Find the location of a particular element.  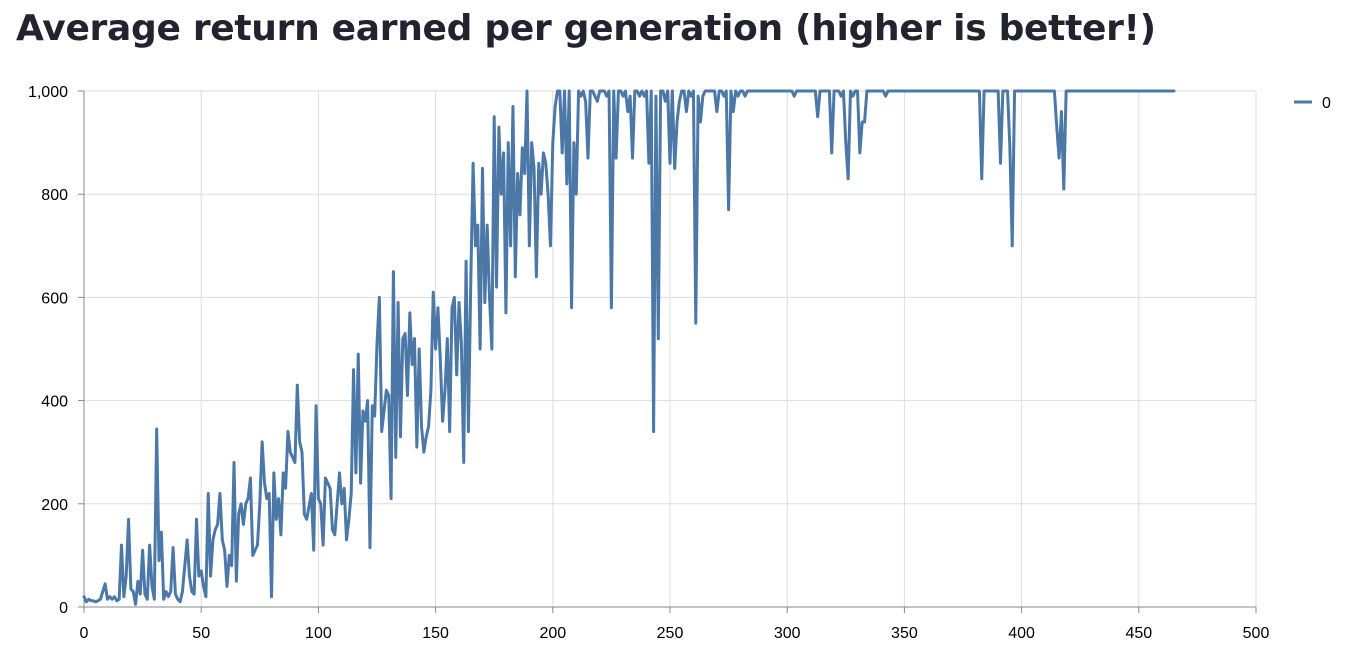

y-tick-label: 400 is located at coordinates (54, 402).